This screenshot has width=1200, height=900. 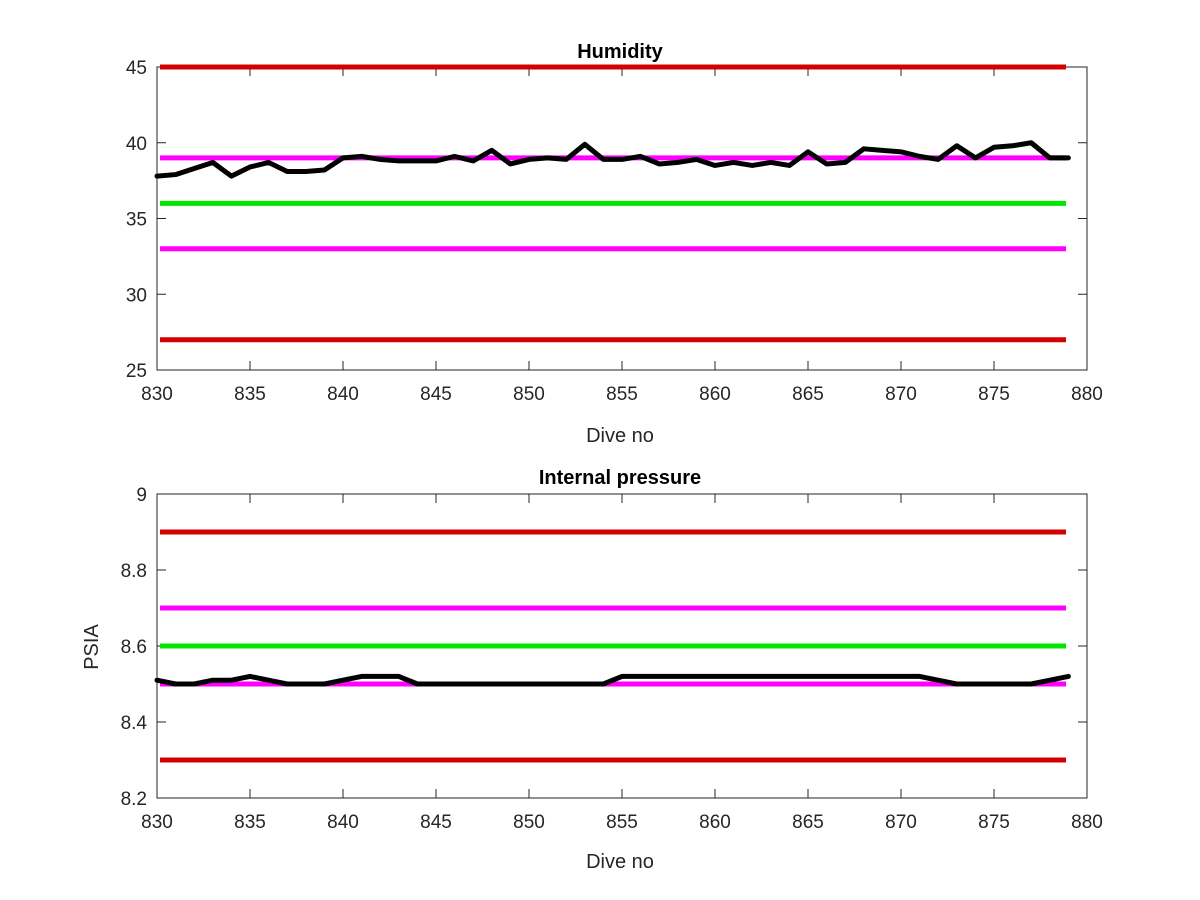 I want to click on x-axis-label: Dive no, so click(x=620, y=436).